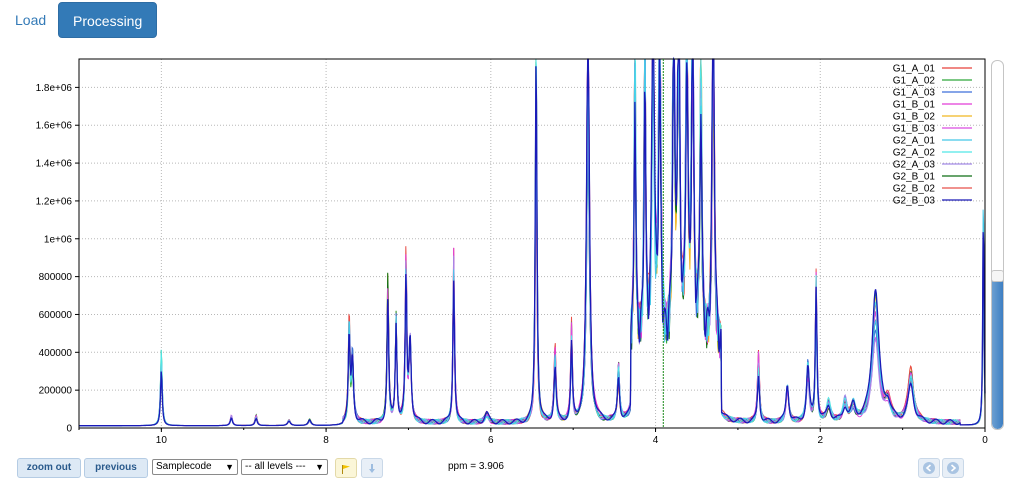  Describe the element at coordinates (914, 117) in the screenshot. I see `legend-label: G1_B_02` at that location.